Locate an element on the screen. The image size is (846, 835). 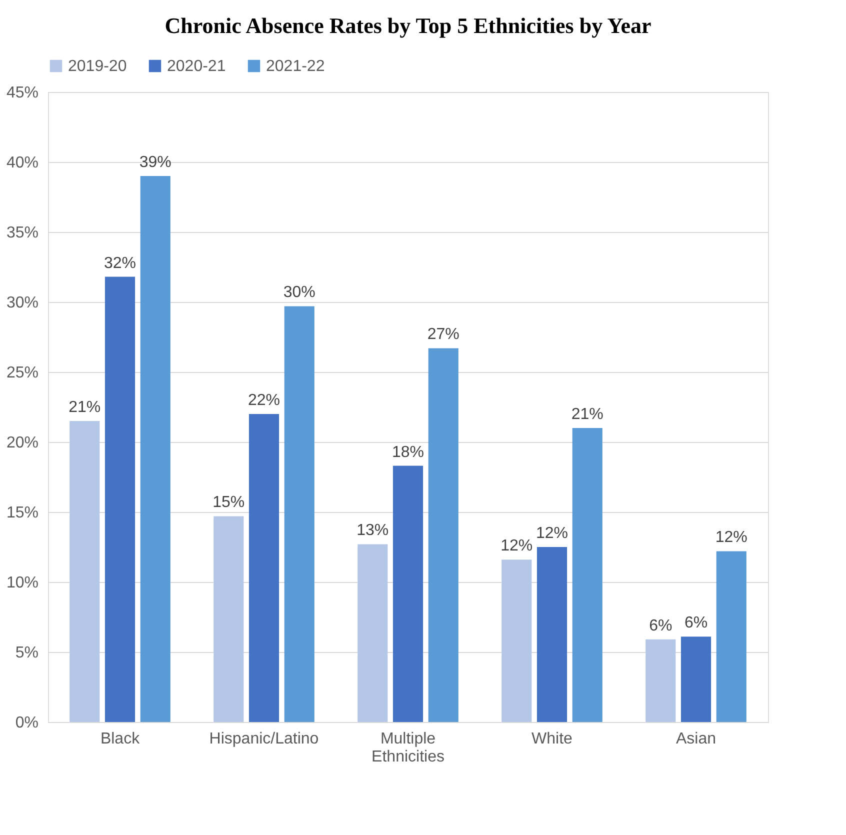
data-label: 32% is located at coordinates (120, 263).